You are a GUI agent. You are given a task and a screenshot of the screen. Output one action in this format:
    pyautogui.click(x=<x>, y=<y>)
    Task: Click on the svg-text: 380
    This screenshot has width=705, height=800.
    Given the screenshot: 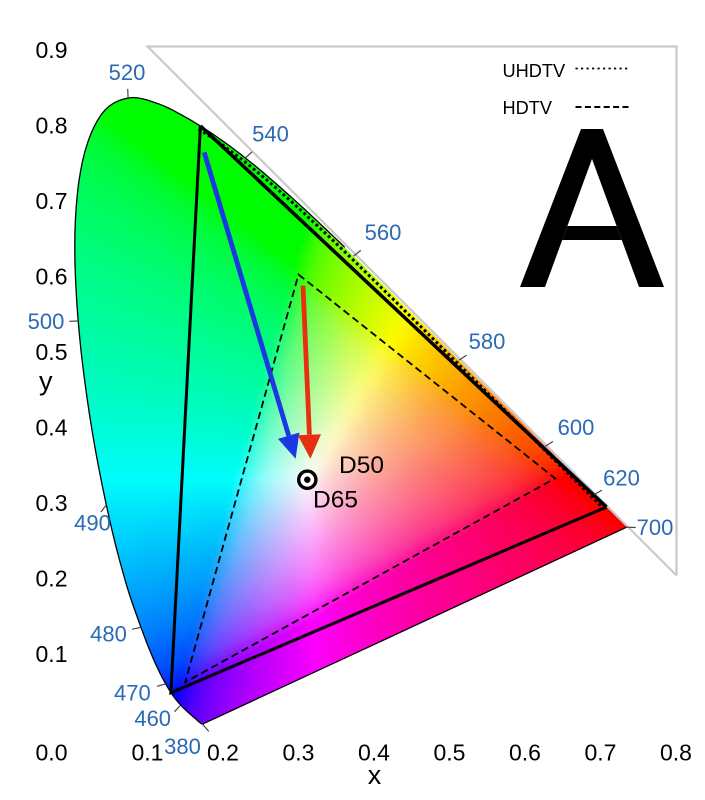 What is the action you would take?
    pyautogui.click(x=182, y=746)
    